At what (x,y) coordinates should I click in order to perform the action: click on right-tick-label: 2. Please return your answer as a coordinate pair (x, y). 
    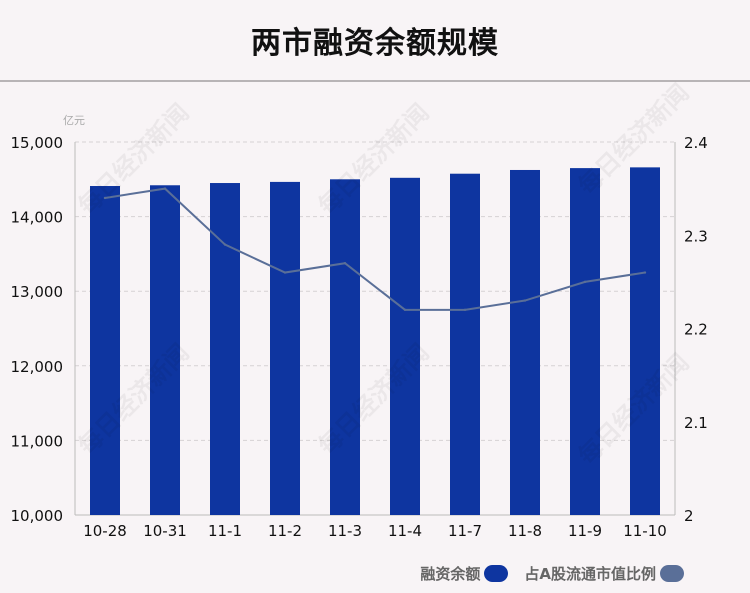
    Looking at the image, I should click on (689, 516).